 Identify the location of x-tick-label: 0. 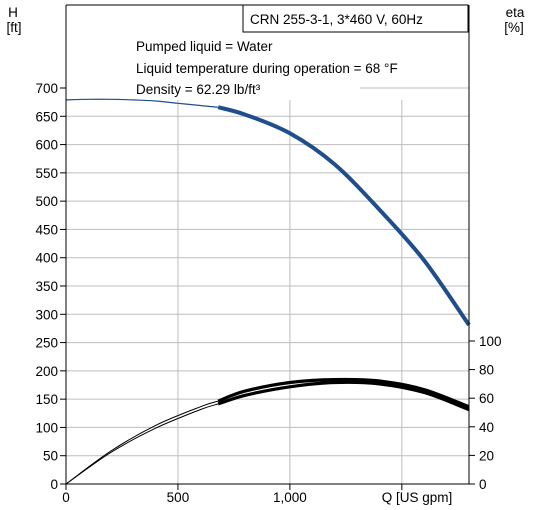
(66, 497).